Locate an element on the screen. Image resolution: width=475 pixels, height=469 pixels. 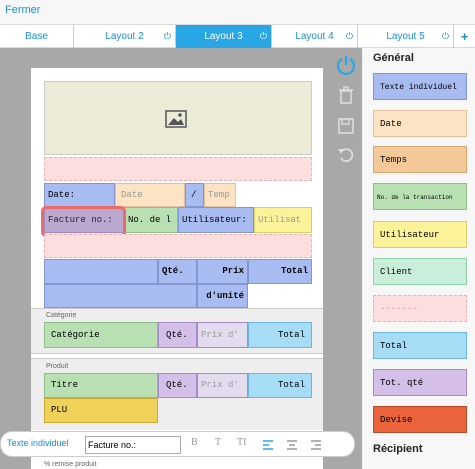
plus-icon: + is located at coordinates (464, 36).